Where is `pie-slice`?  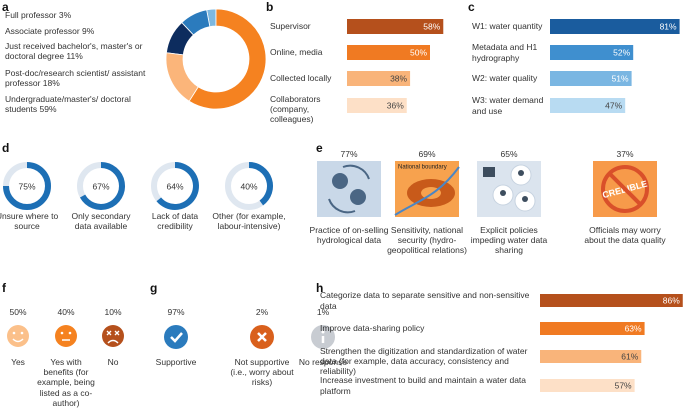 pie-slice is located at coordinates (227, 59).